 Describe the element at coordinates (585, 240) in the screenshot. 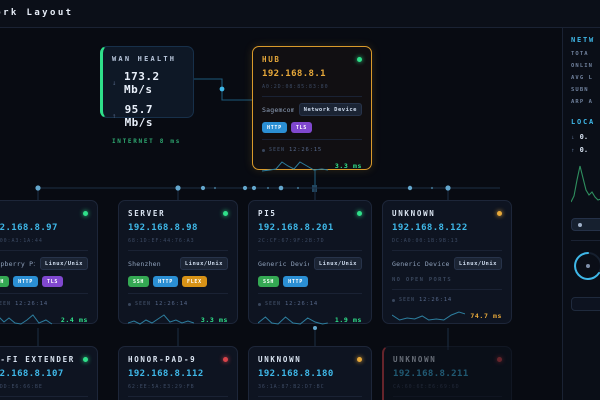

I see `sidebar-divider` at that location.